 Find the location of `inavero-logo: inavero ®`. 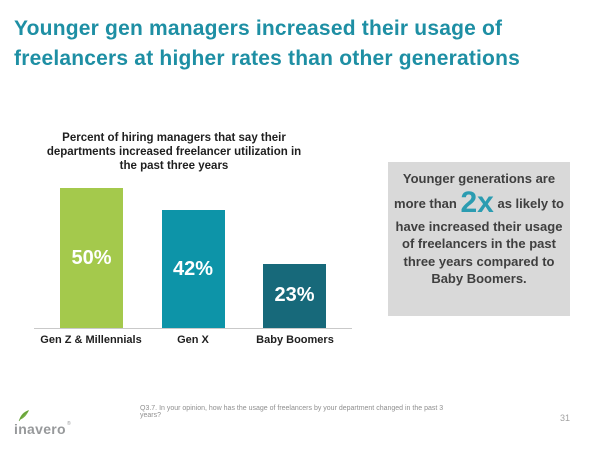

inavero-logo: inavero ® is located at coordinates (49, 424).